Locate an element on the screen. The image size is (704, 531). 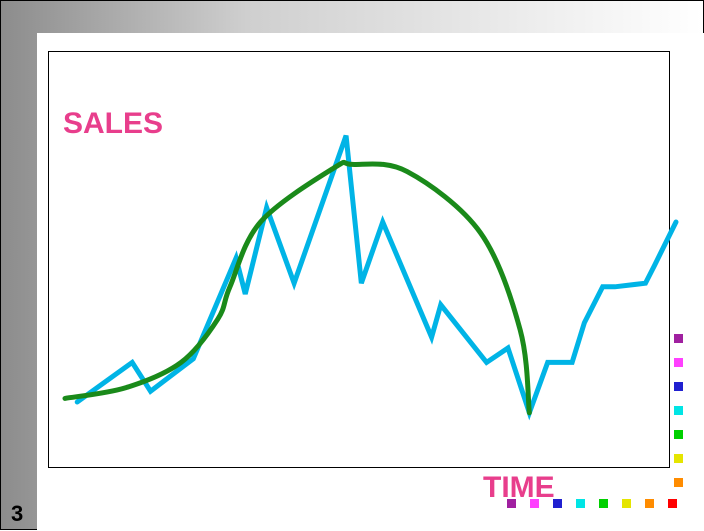
y-axis-label: SALES is located at coordinates (113, 123).